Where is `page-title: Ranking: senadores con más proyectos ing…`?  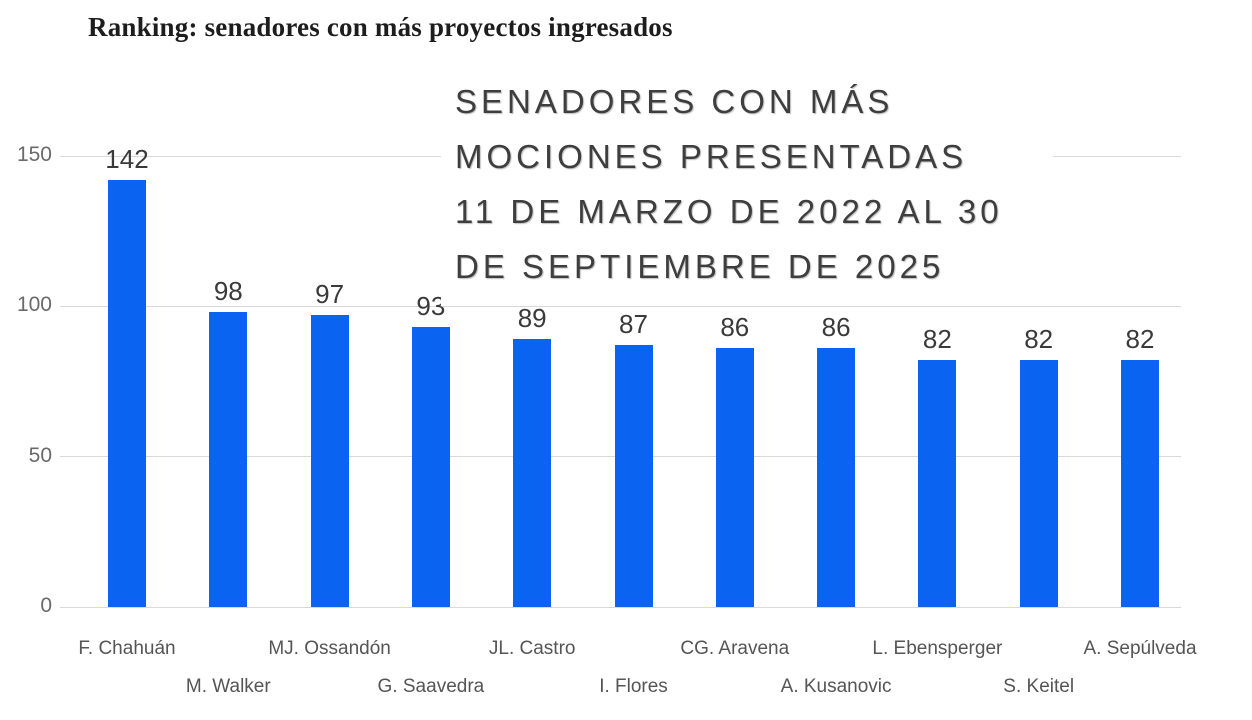 page-title: Ranking: senadores con más proyectos ing… is located at coordinates (380, 27).